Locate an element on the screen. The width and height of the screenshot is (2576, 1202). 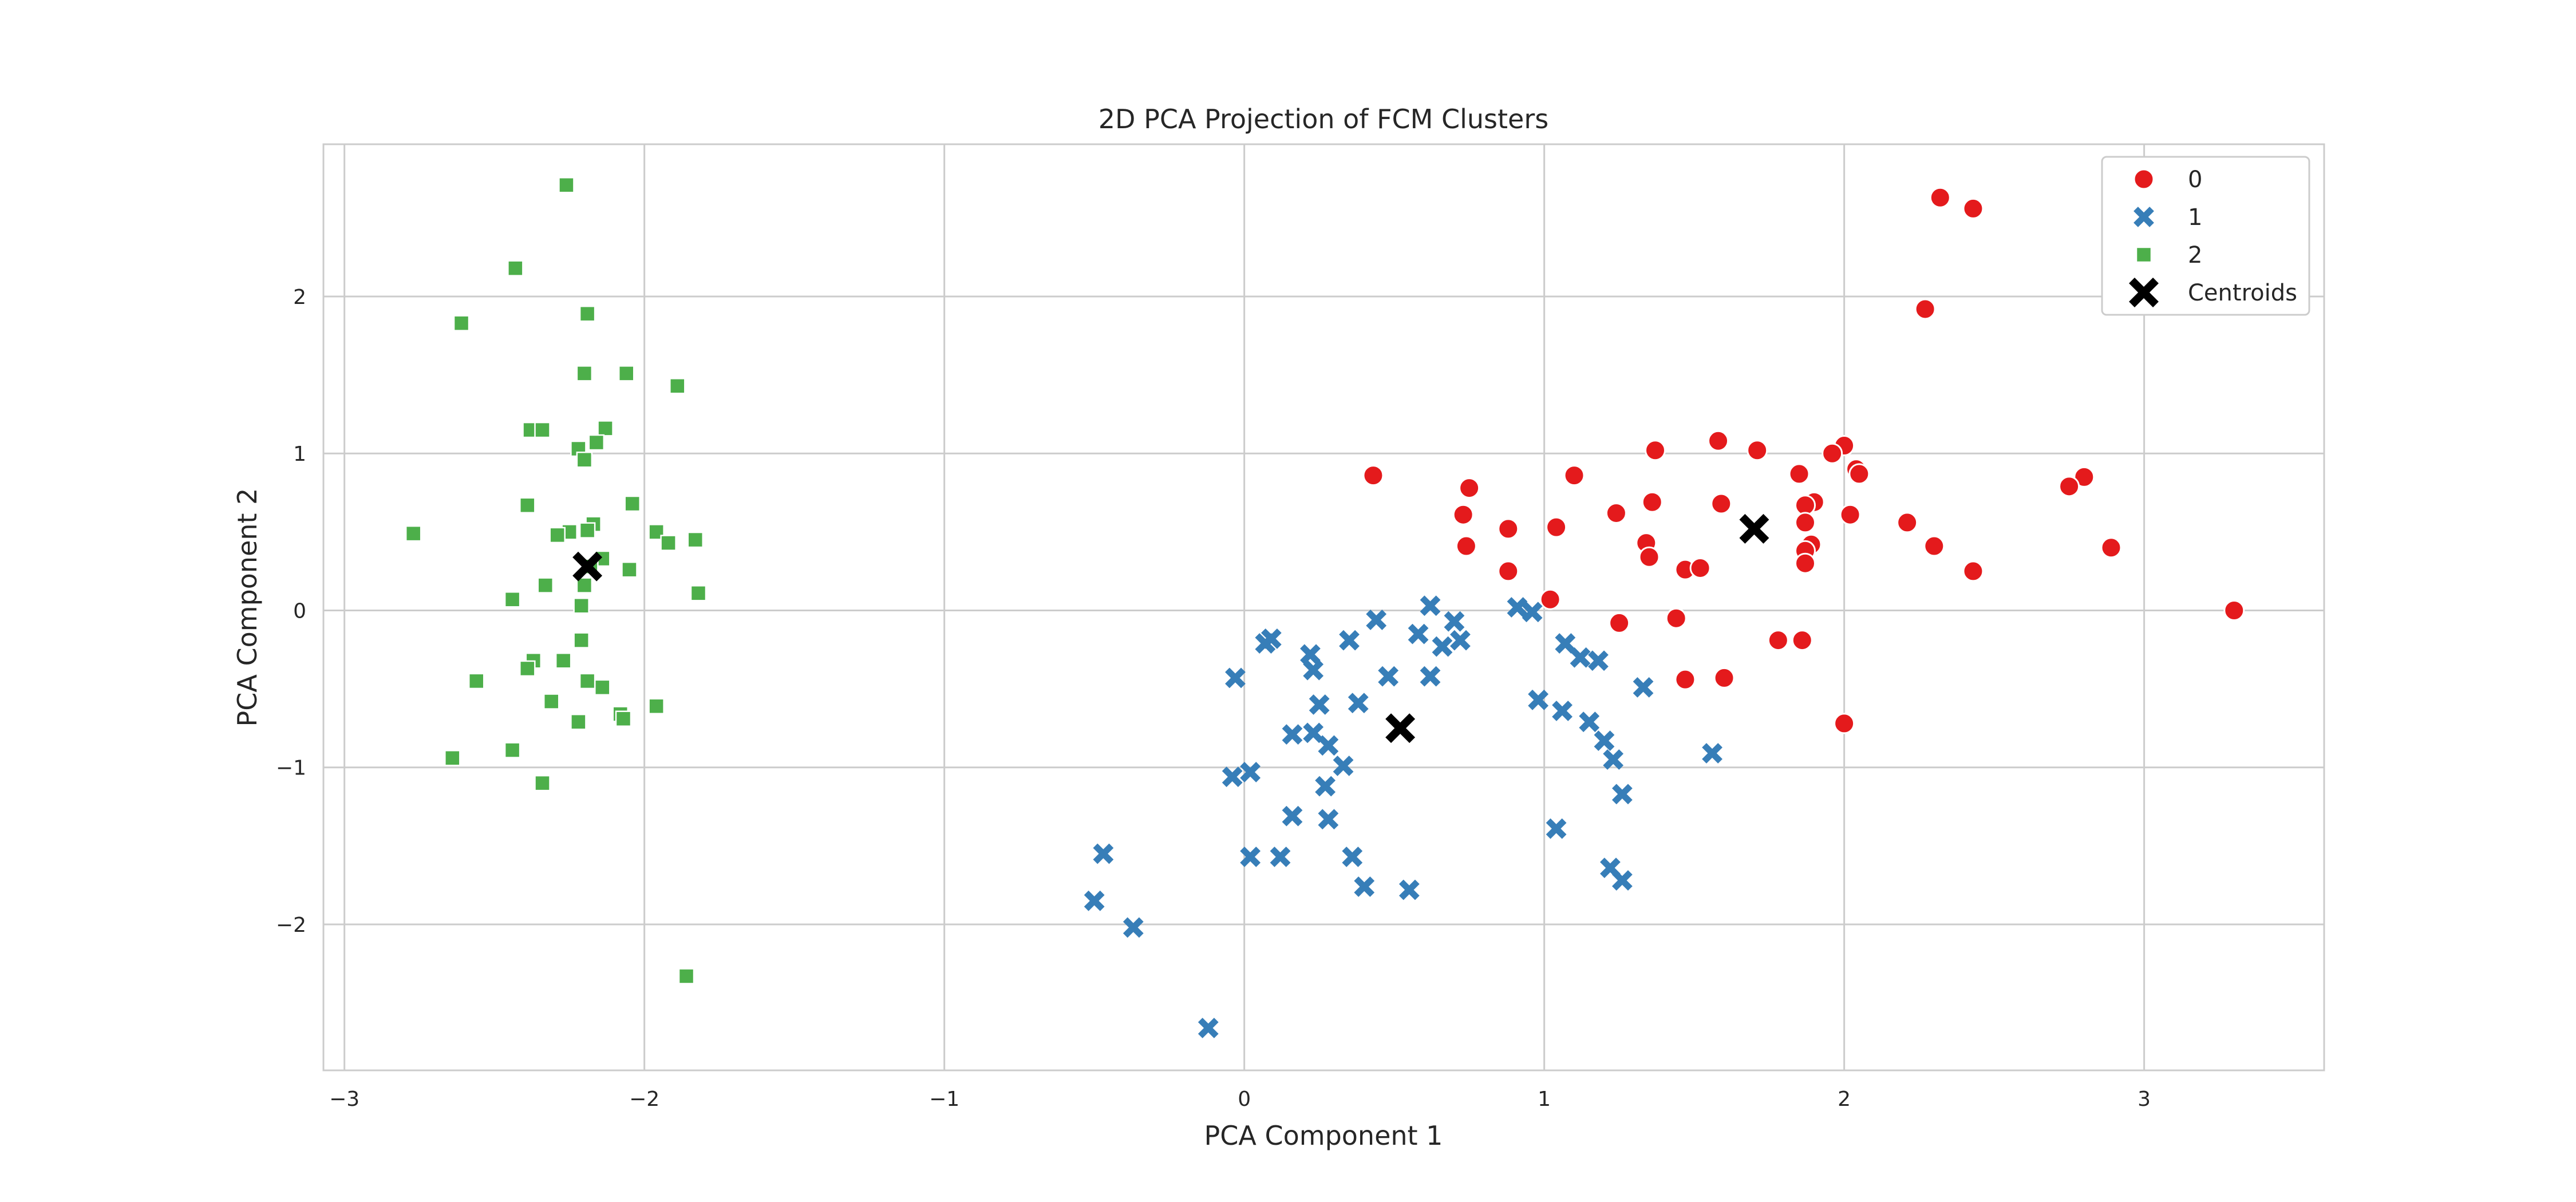
legend-label-centroids: Centroids is located at coordinates (2242, 293).